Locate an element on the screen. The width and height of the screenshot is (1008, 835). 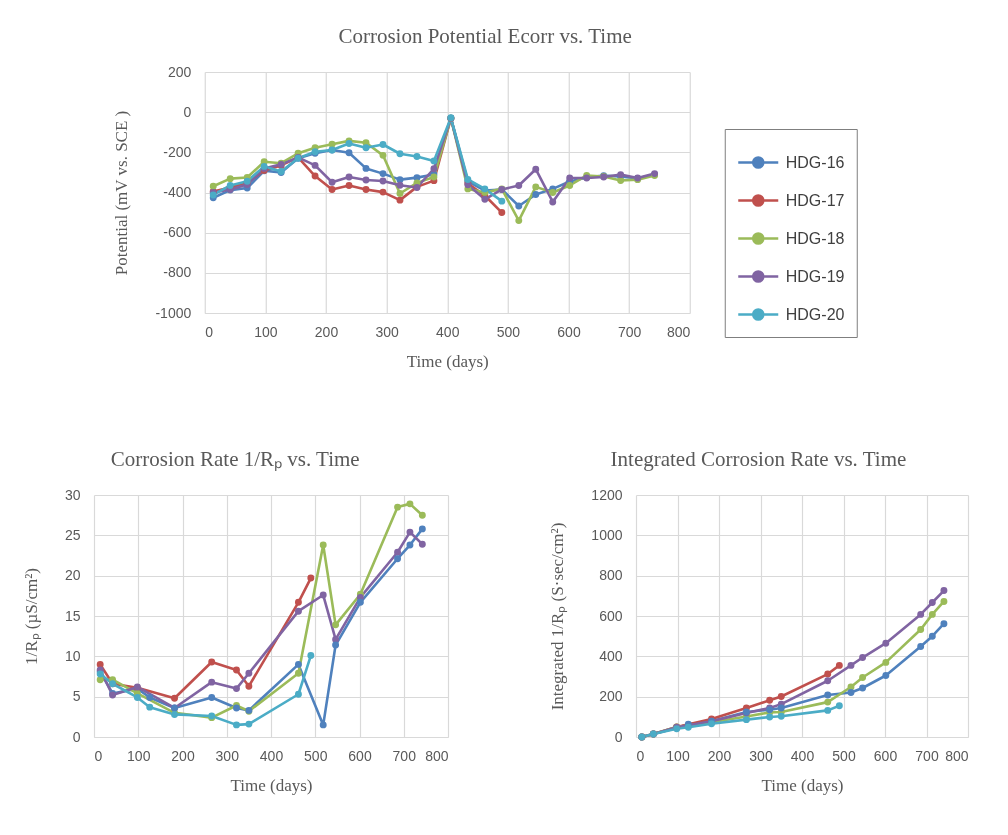
y-tick-label: 15 is located at coordinates (72, 615).